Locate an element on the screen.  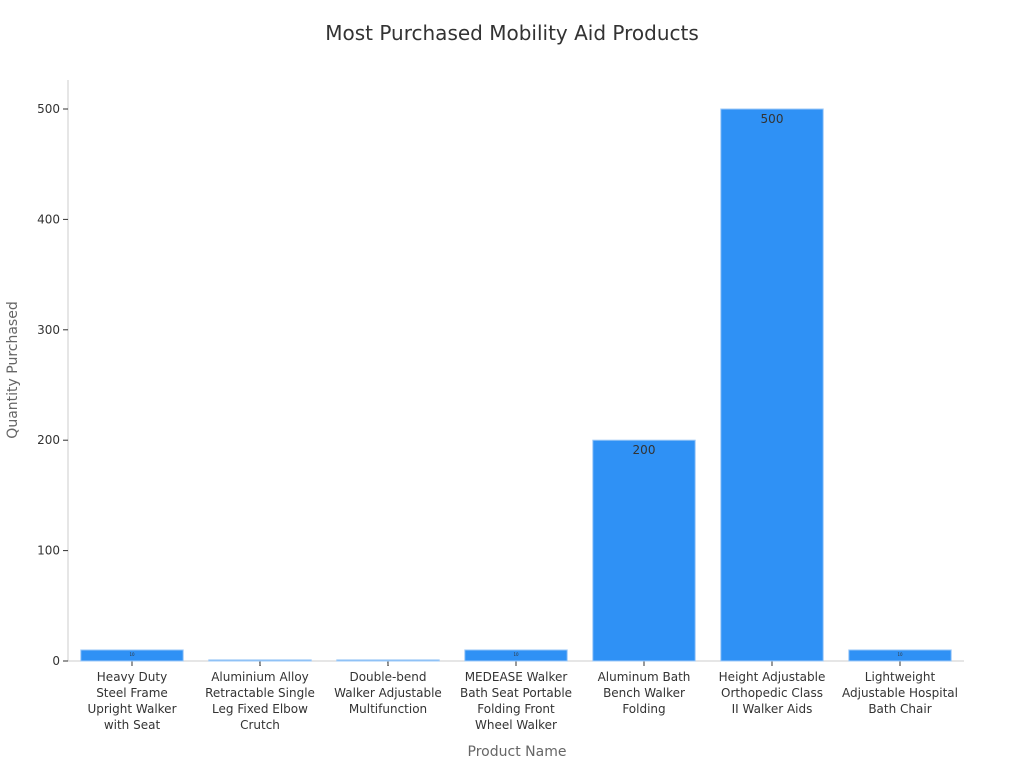
y-tick-label: 400 is located at coordinates (48, 219).